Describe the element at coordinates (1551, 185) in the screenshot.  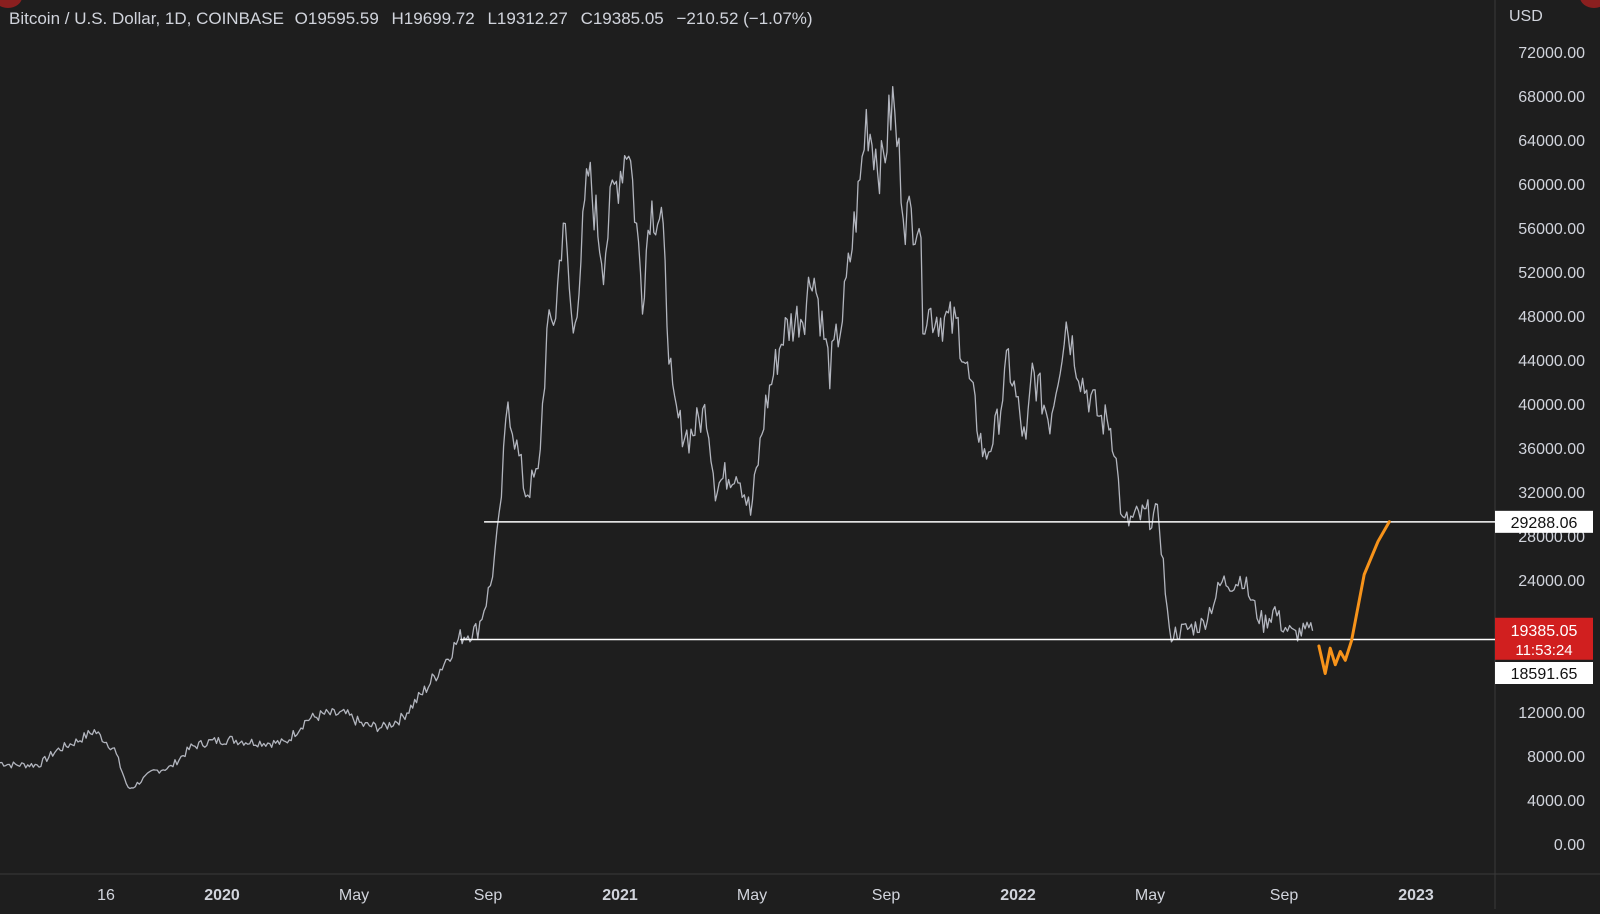
I see `price-tick-label: 60000.00` at that location.